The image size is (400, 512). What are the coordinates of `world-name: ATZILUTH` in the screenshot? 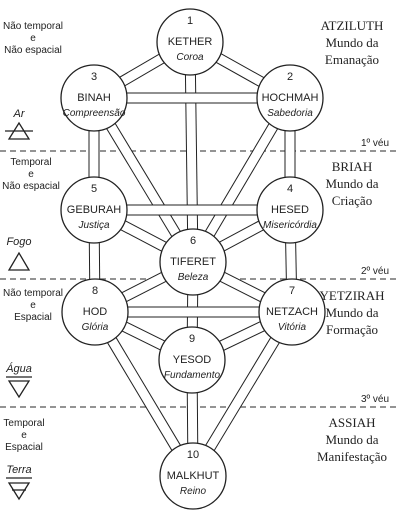 It's located at (352, 25).